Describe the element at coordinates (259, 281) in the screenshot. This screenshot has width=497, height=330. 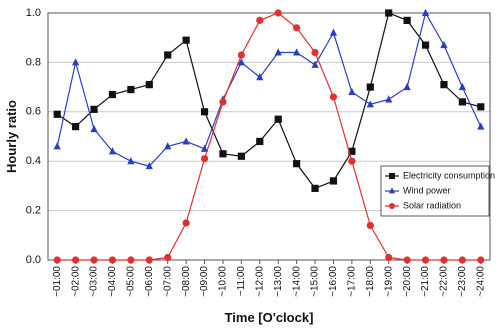
I see `x-tick-label: ~12:00` at that location.